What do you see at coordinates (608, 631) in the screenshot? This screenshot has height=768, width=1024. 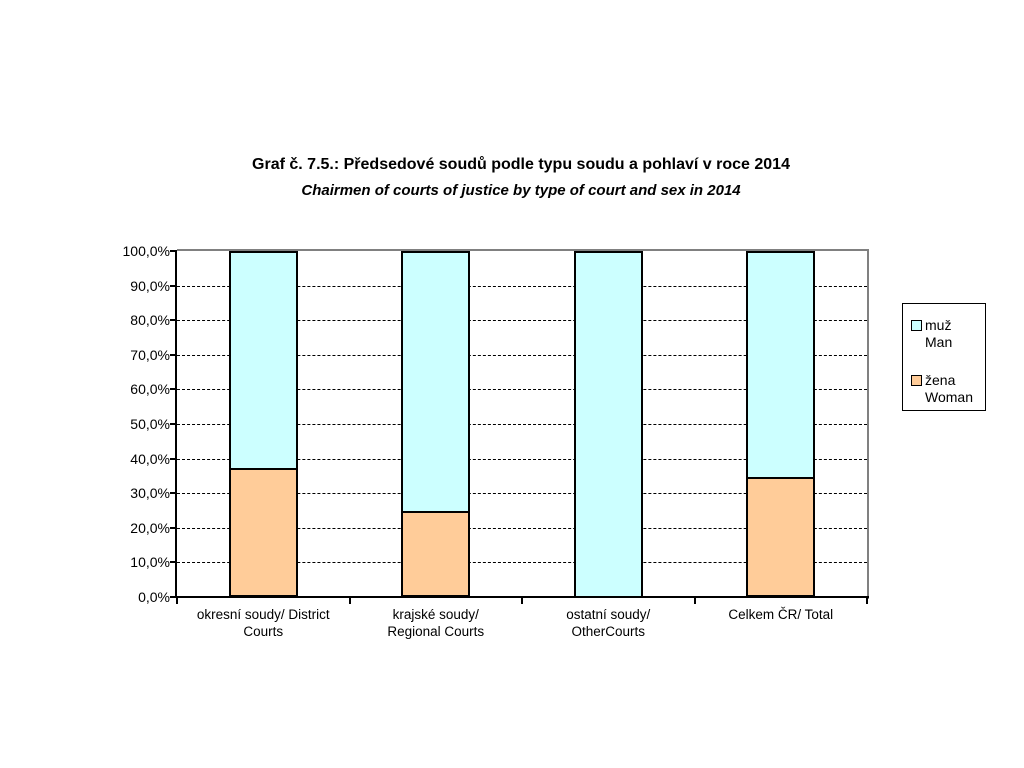 I see `x-category-label-line: OtherCourts` at bounding box center [608, 631].